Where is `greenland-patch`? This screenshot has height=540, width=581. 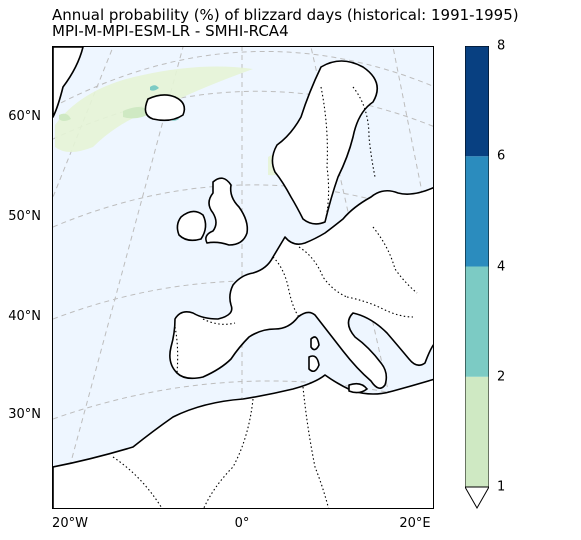
greenland-patch is located at coordinates (65, 117).